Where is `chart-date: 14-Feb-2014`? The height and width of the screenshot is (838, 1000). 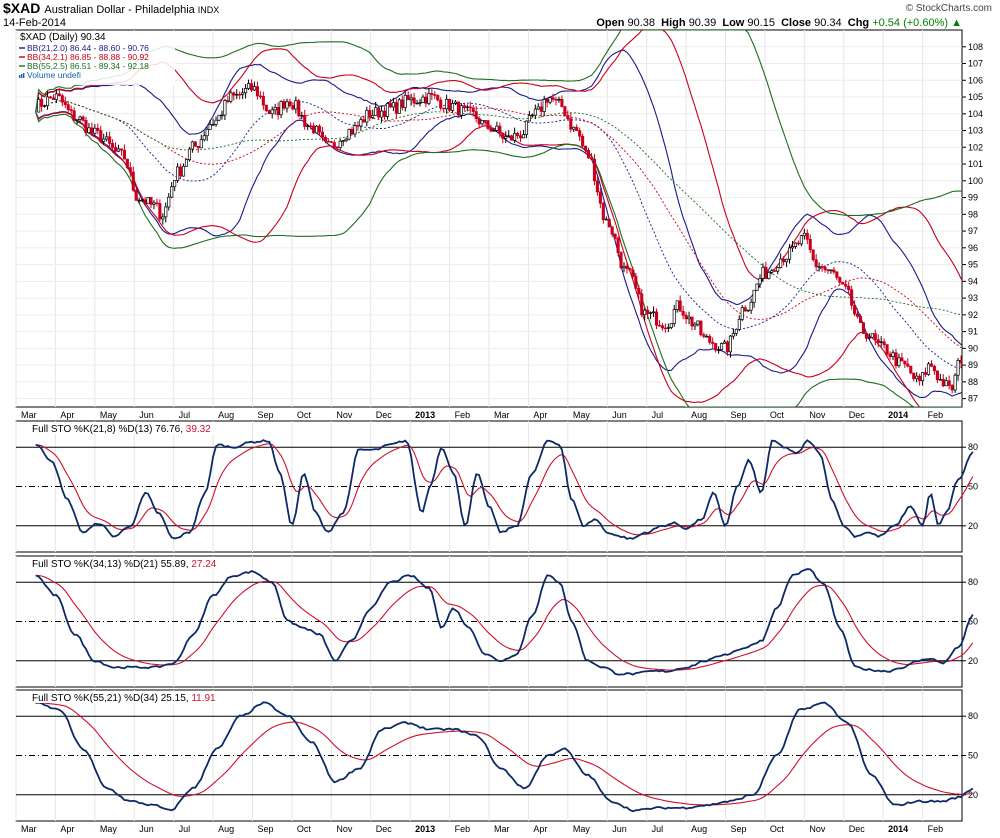
chart-date: 14-Feb-2014 is located at coordinates (34, 23).